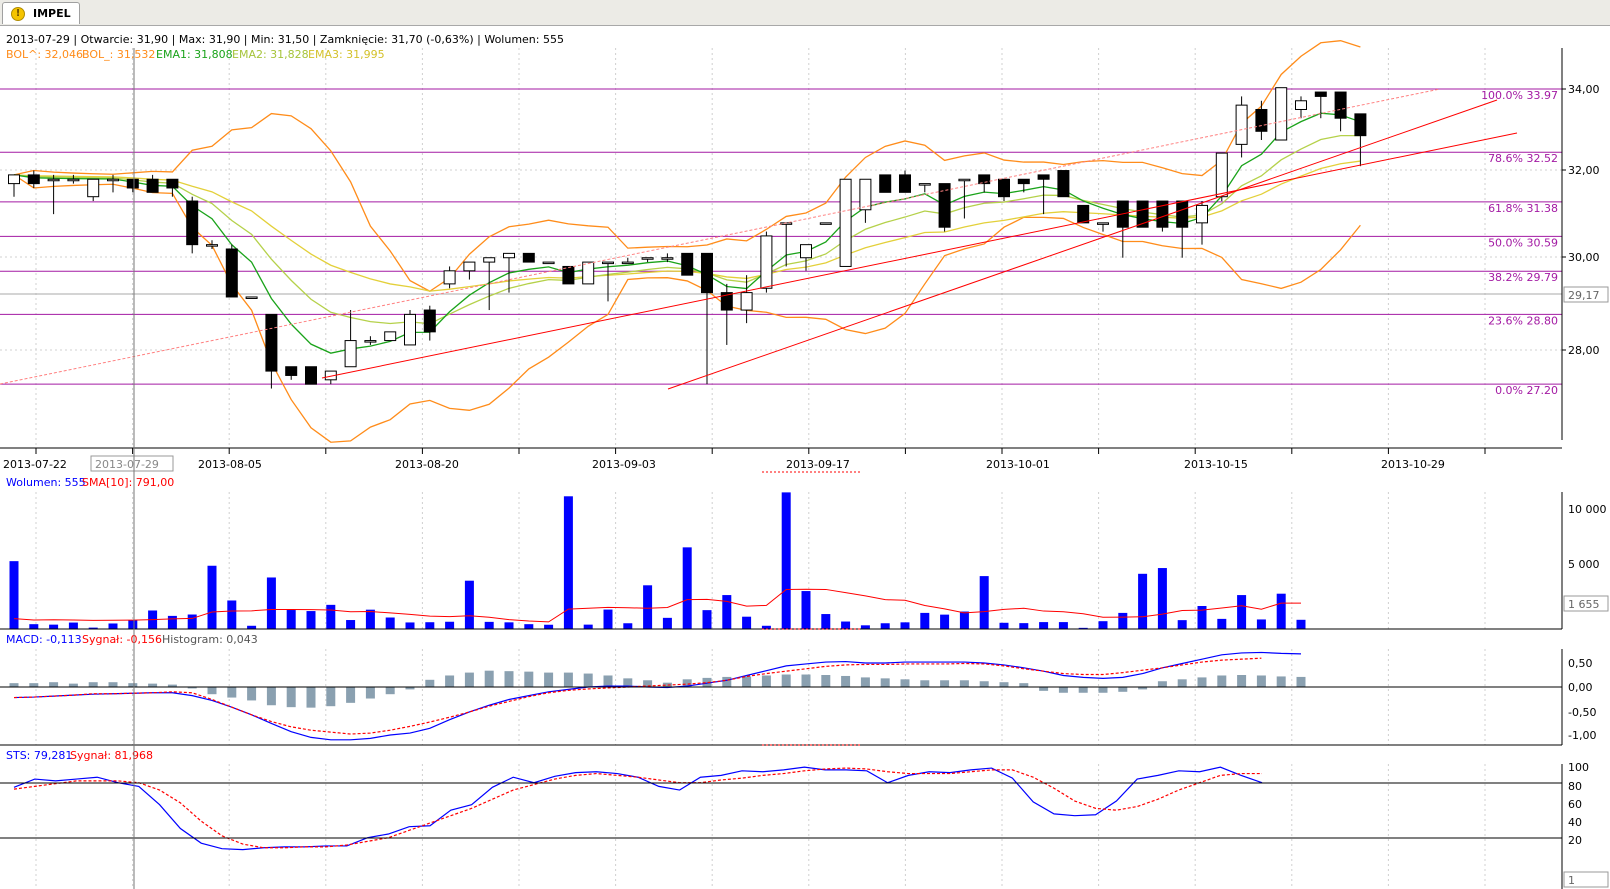  What do you see at coordinates (44, 54) in the screenshot?
I see `legend-bol-up: BOL^: 32,046` at bounding box center [44, 54].